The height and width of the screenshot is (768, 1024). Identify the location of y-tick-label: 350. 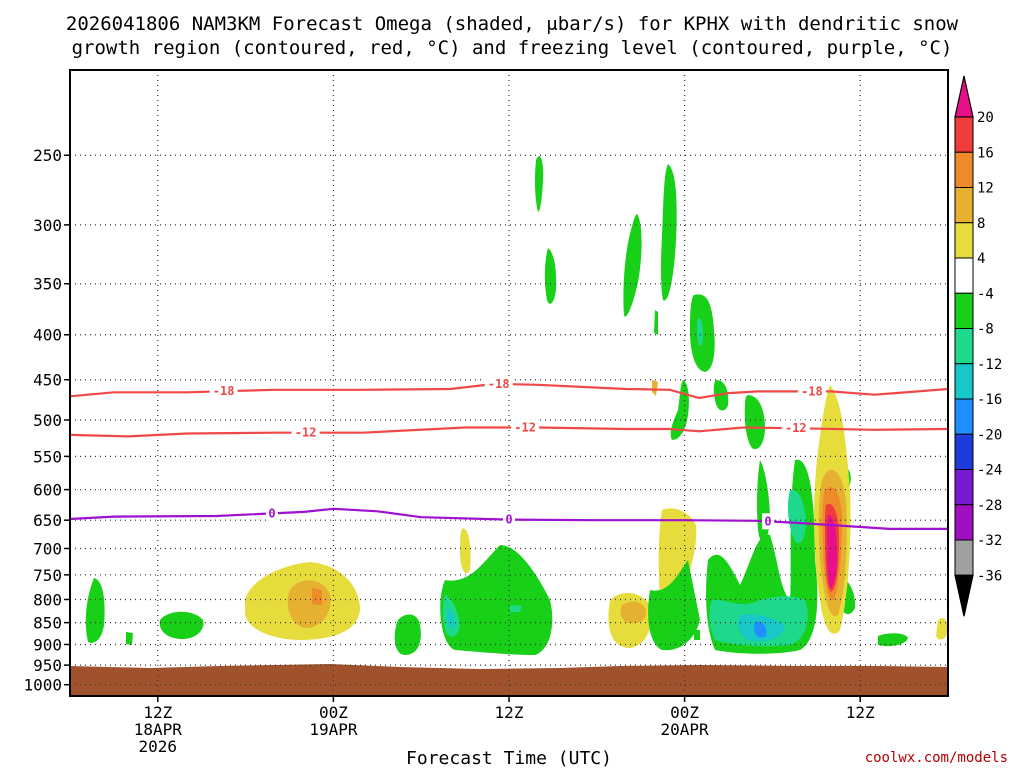
(47, 284).